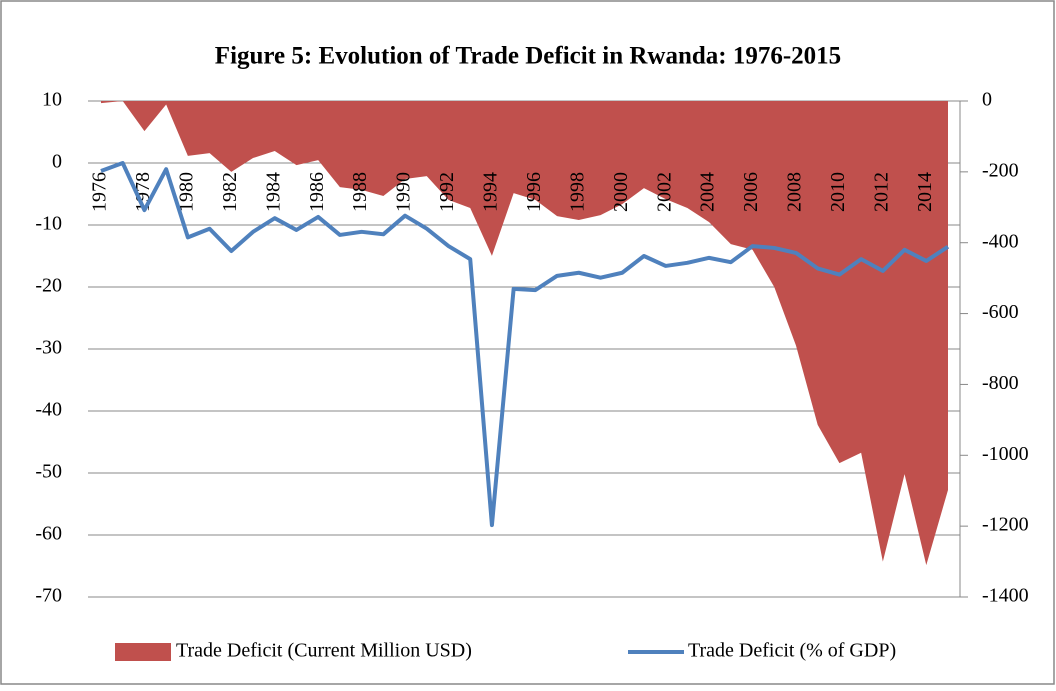  I want to click on y2-tick-label: -1200, so click(1005, 525).